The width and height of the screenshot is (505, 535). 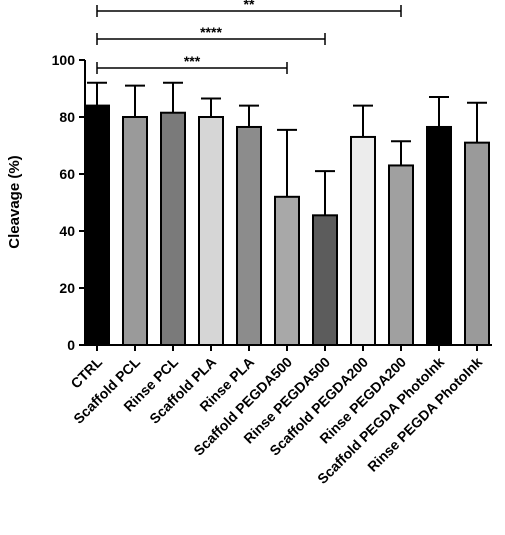 I want to click on significance-label: **, so click(x=249, y=6).